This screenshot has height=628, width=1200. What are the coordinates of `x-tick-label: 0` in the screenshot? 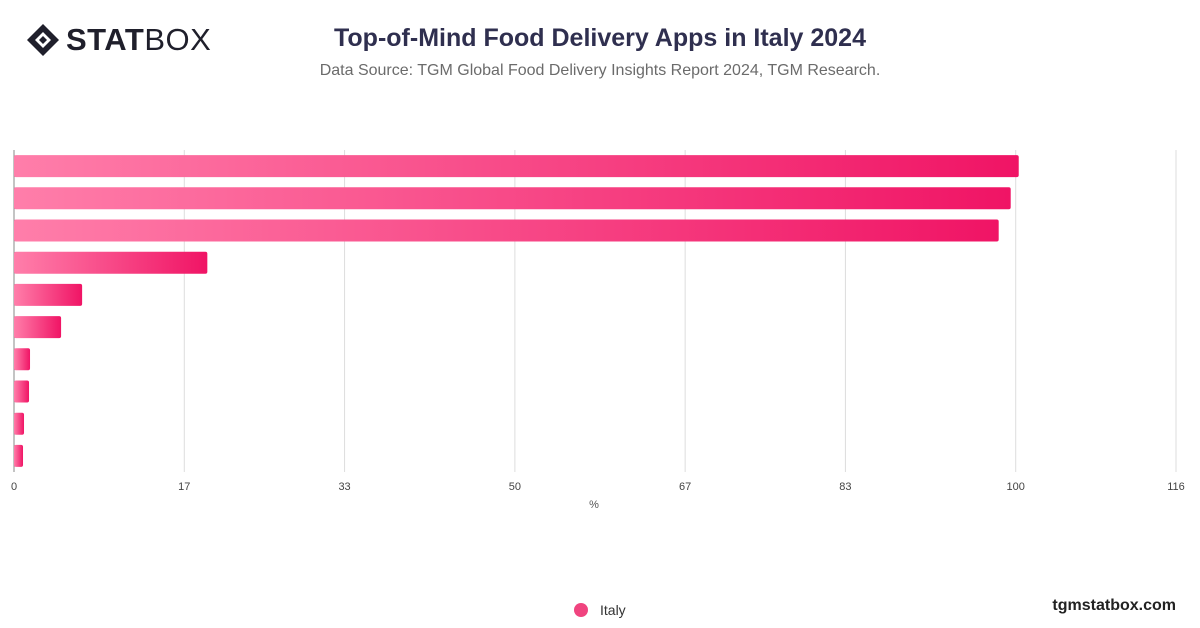 It's located at (14, 487).